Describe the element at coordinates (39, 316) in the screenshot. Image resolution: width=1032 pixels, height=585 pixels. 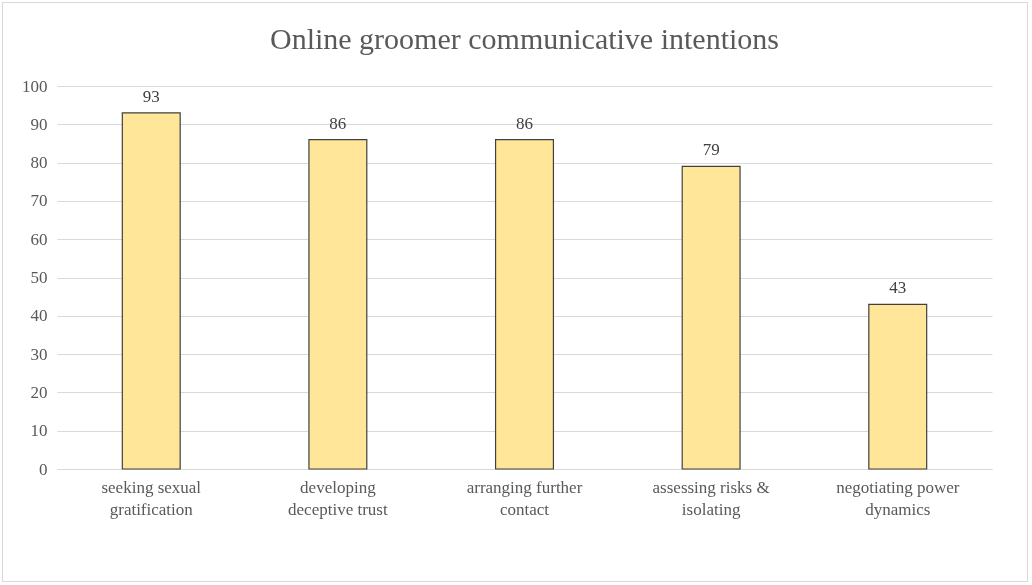
I see `y-tick-label: 40` at that location.